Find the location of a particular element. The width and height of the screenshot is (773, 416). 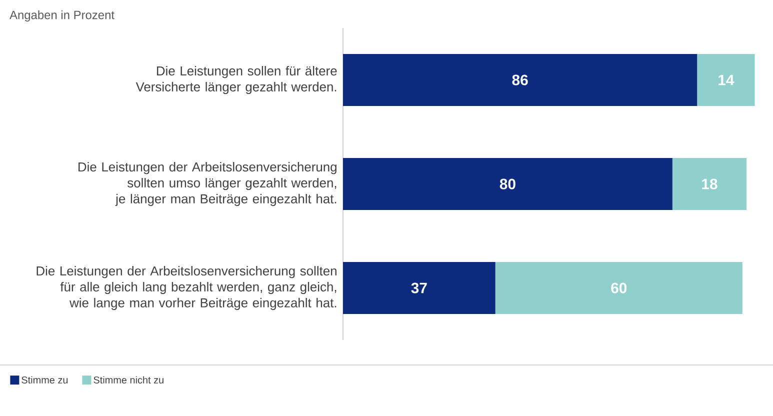

data-label: 37 is located at coordinates (419, 288).